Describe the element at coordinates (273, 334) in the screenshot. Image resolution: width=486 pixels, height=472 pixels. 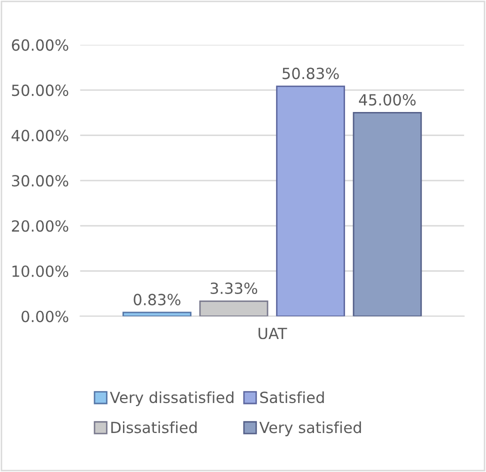
I see `x-tick-label: UAT` at that location.